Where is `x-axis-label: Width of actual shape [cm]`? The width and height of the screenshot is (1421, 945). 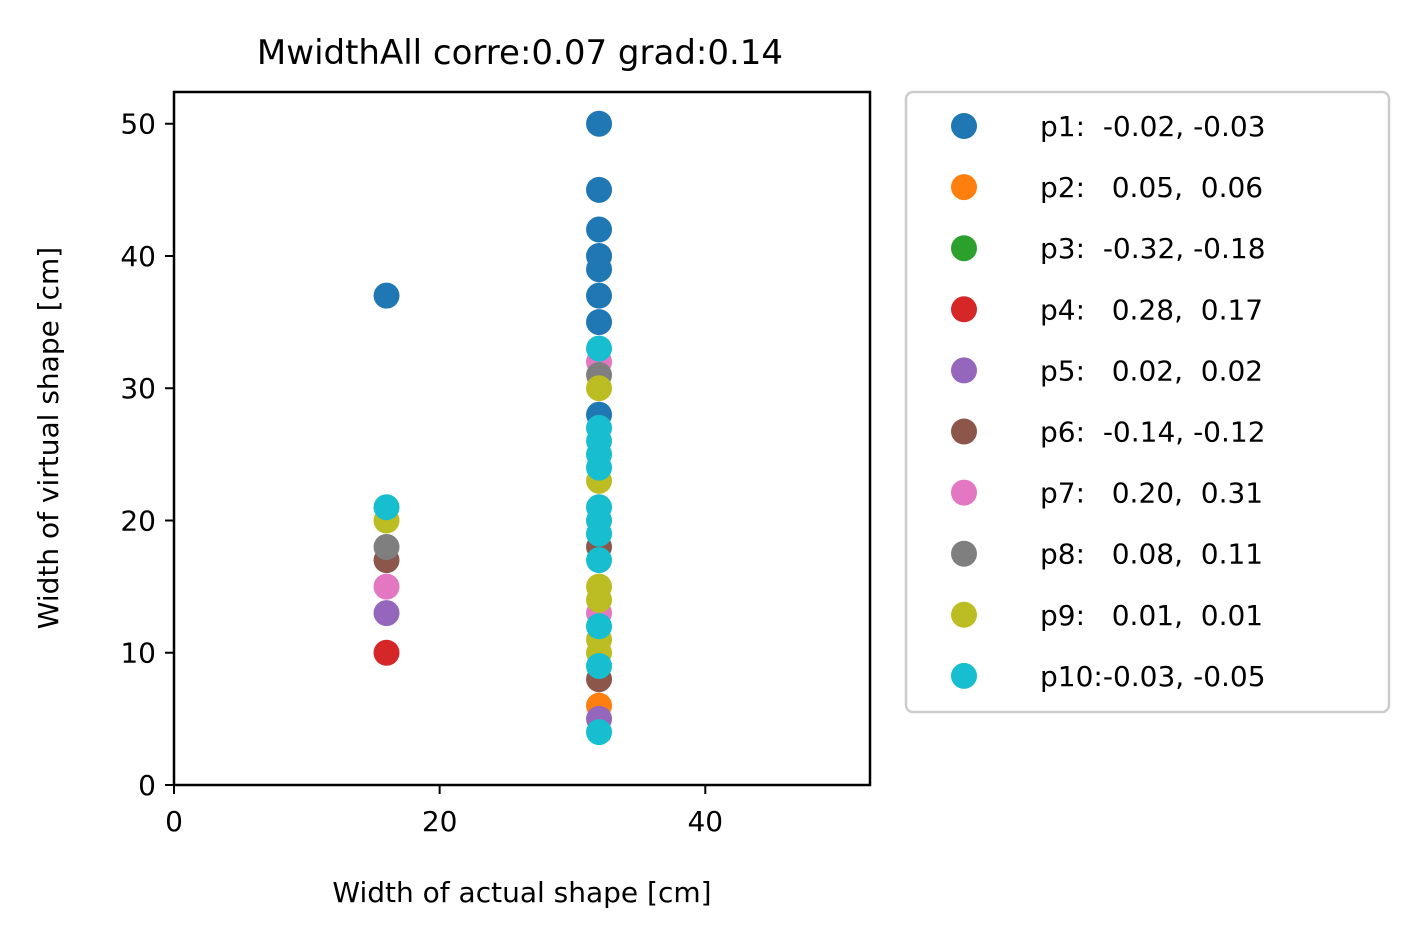 x-axis-label: Width of actual shape [cm] is located at coordinates (521, 892).